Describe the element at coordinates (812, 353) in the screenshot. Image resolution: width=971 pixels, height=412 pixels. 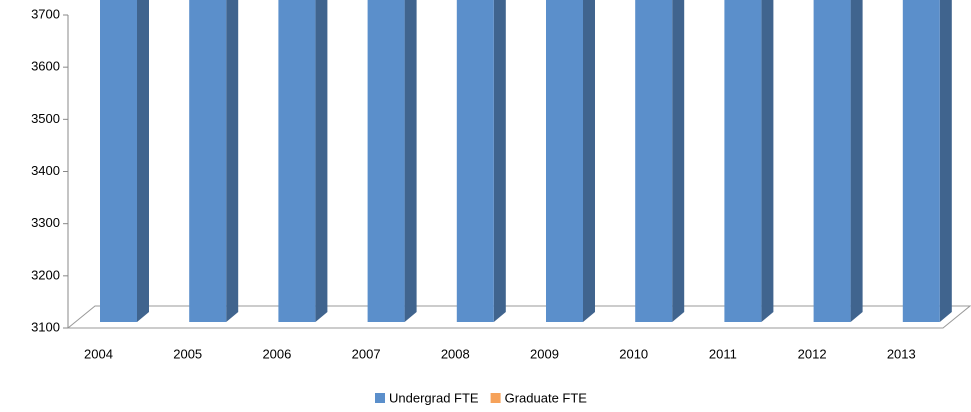
I see `x-tick-label: 2012` at that location.